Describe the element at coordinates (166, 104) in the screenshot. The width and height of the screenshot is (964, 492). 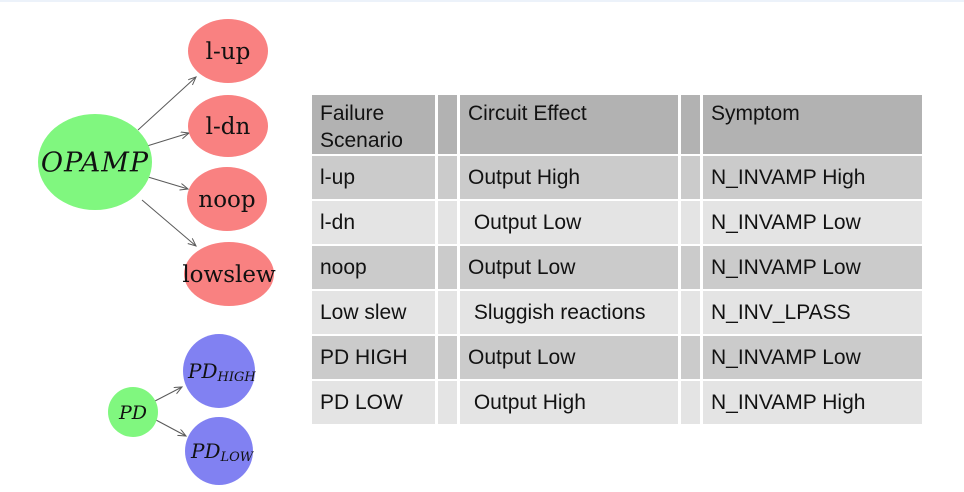
I see `edge-opamp-lup-arrow` at that location.